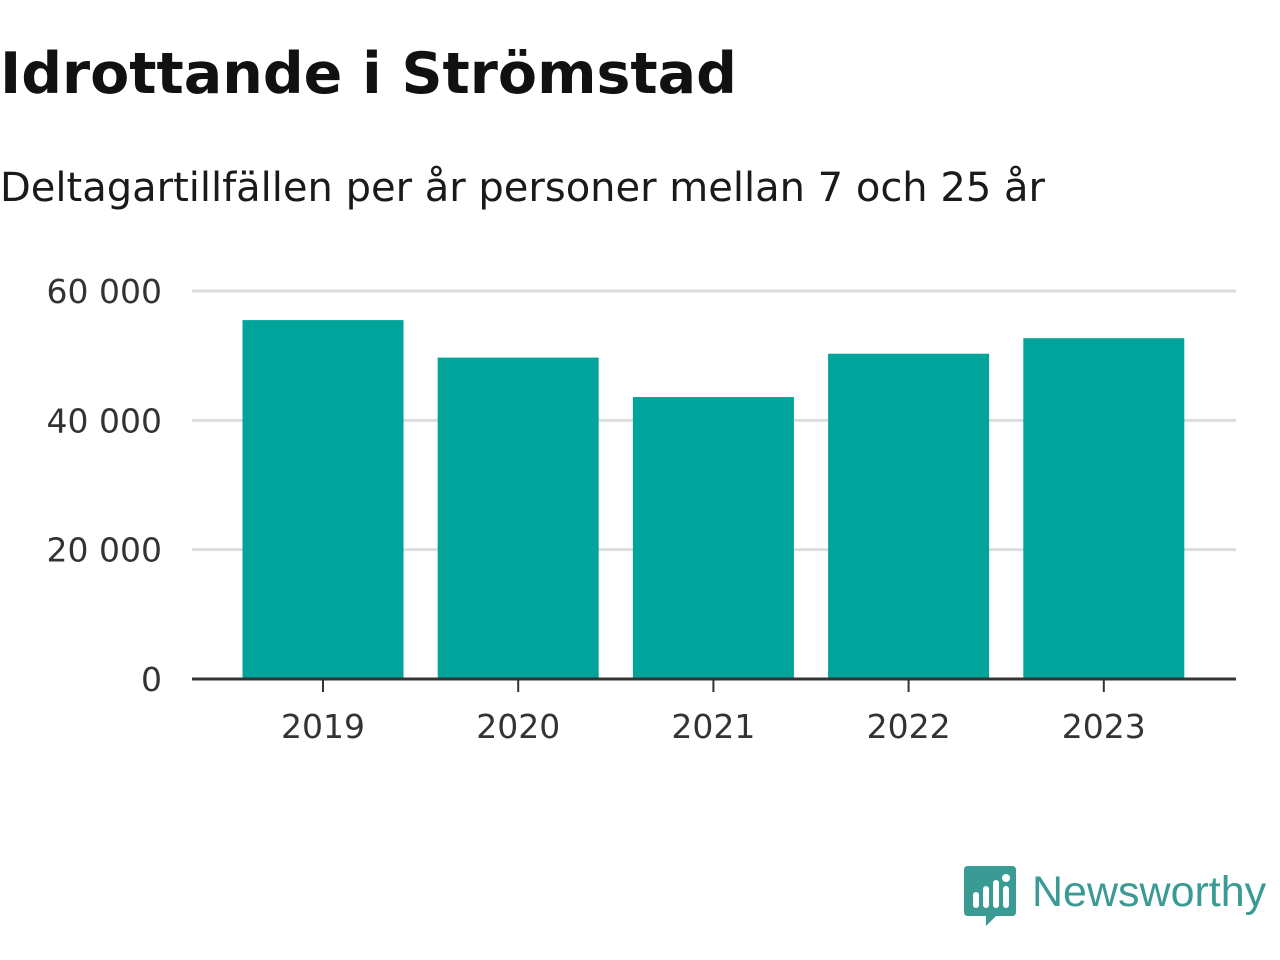 Image resolution: width=1280 pixels, height=960 pixels. Describe the element at coordinates (1104, 508) in the screenshot. I see `bar-2023` at that location.